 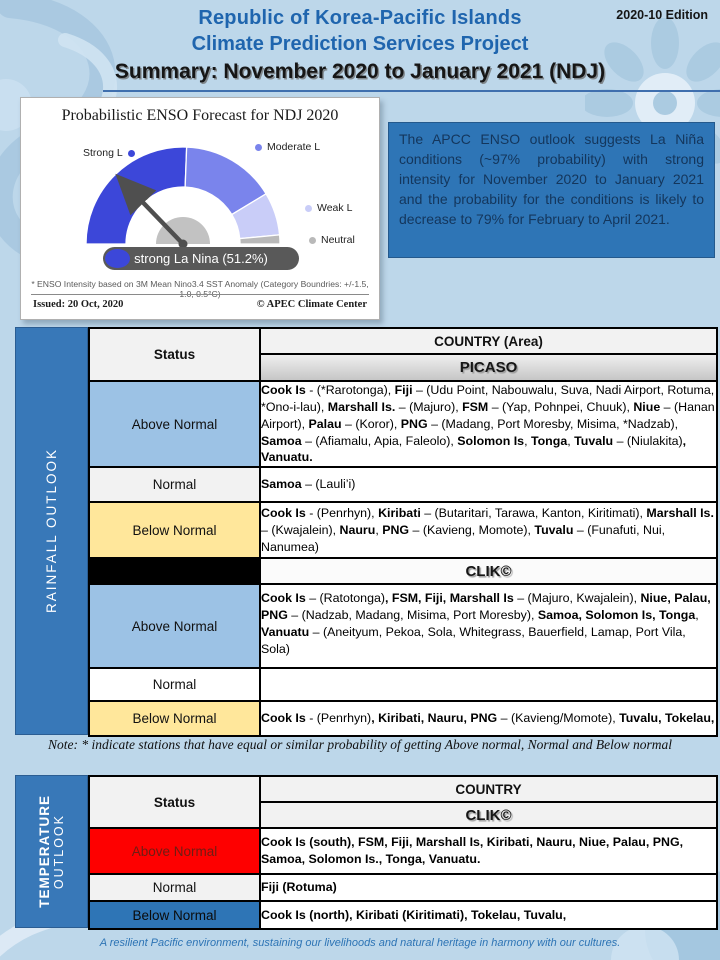 I want to click on temperature-source-clik: CLIK©, so click(x=488, y=815).